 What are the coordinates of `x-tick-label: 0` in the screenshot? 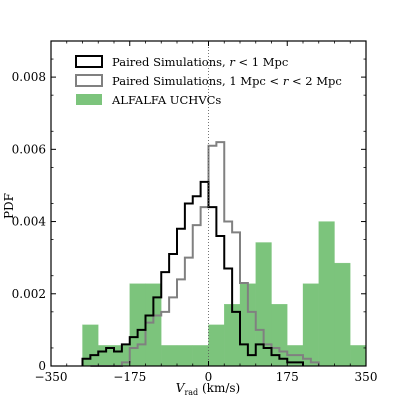 It's located at (209, 377).